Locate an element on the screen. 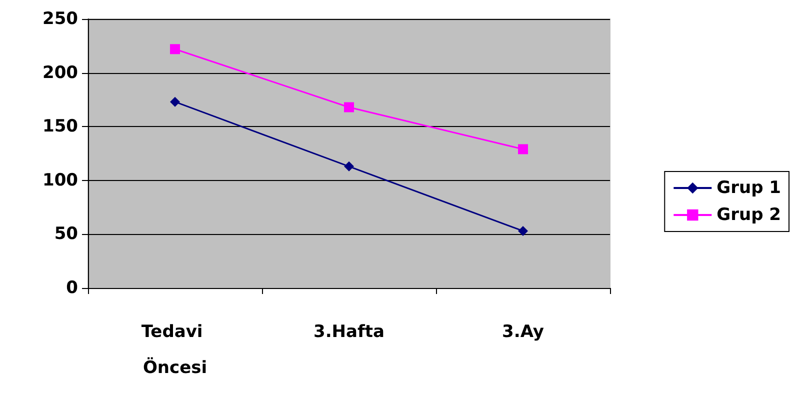 This screenshot has width=799, height=403. y-tick-label: 0 is located at coordinates (72, 288).